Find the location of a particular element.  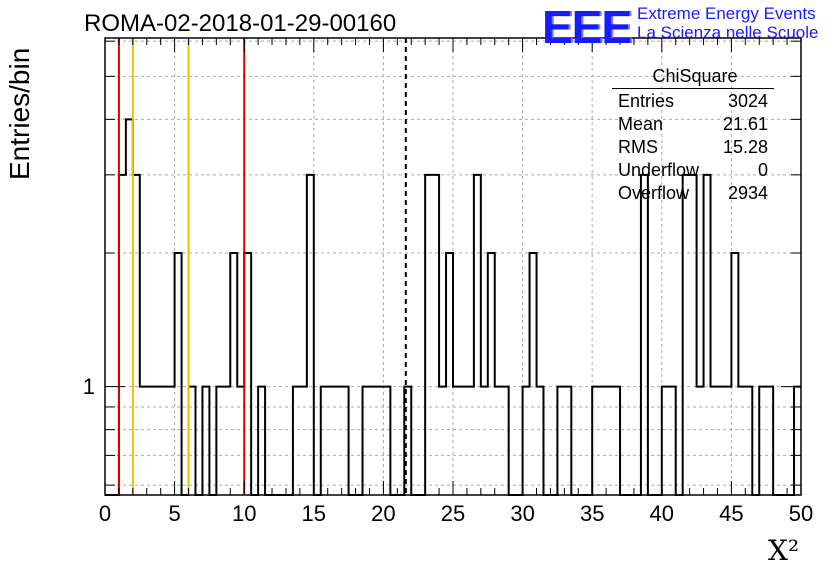

y-axis-label: Entries/bin is located at coordinates (19, 113).